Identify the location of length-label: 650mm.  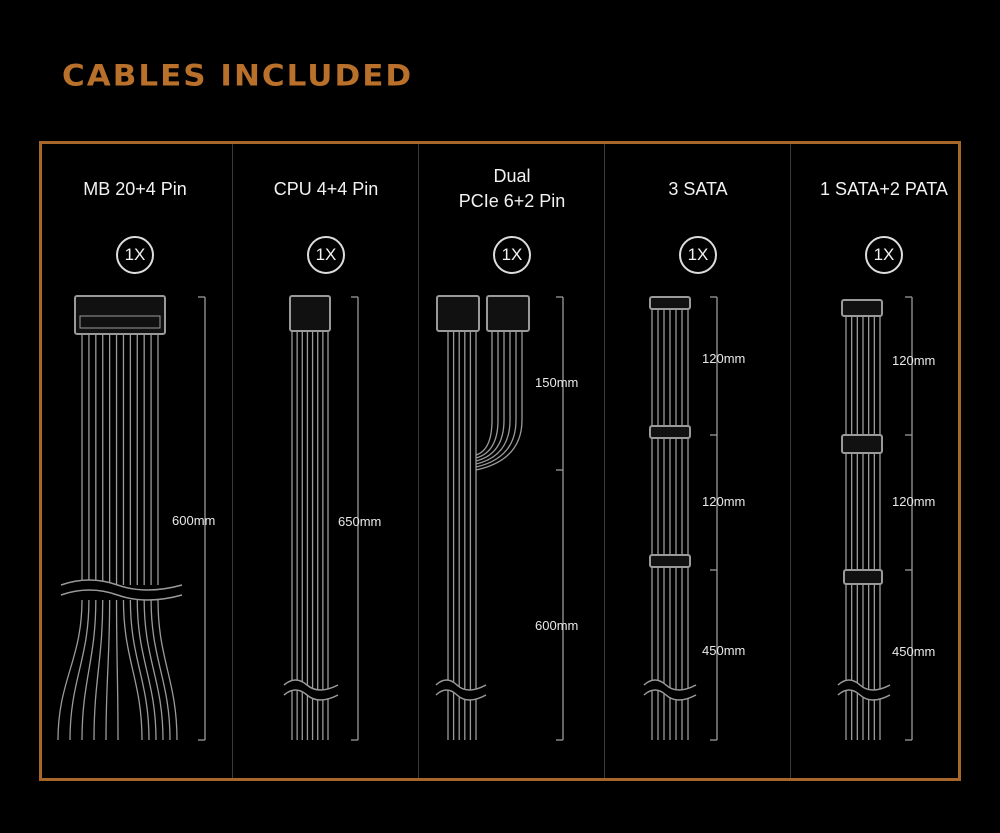
(359, 521).